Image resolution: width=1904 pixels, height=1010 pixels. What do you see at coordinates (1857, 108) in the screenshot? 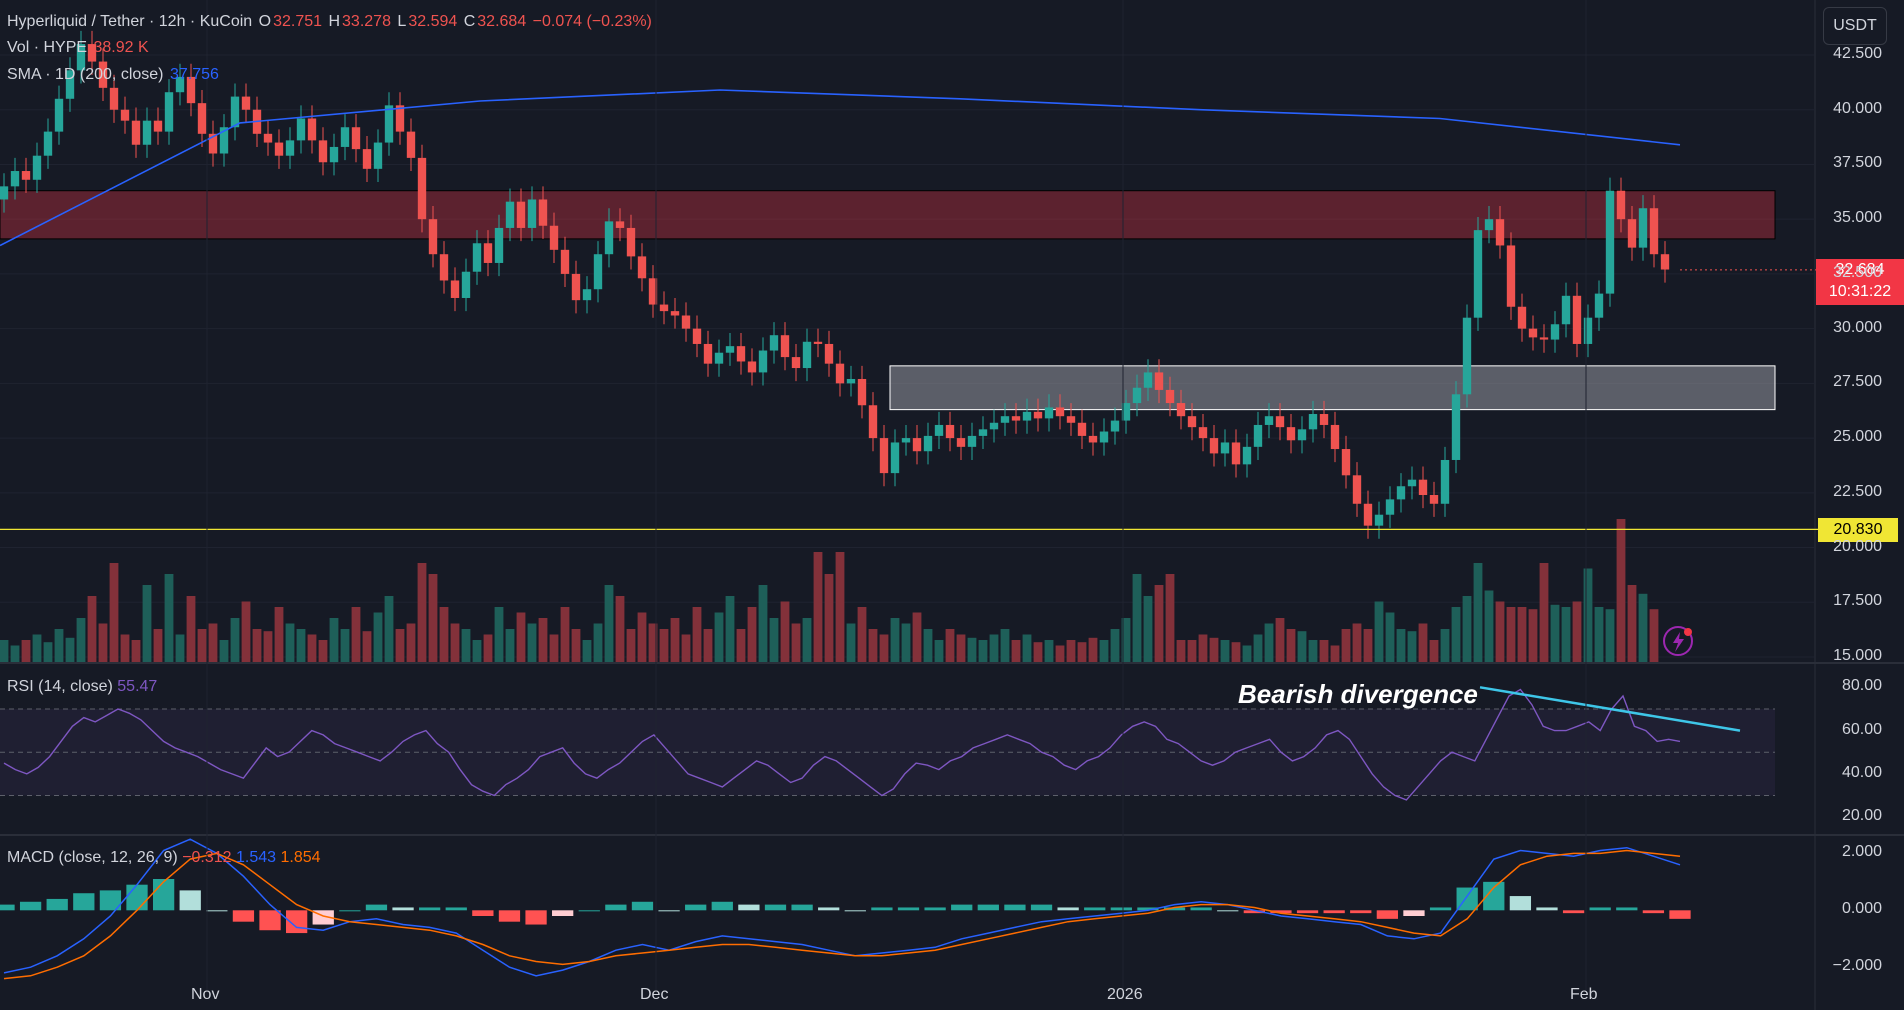
I see `price-tick-label: 40.000` at bounding box center [1857, 108].